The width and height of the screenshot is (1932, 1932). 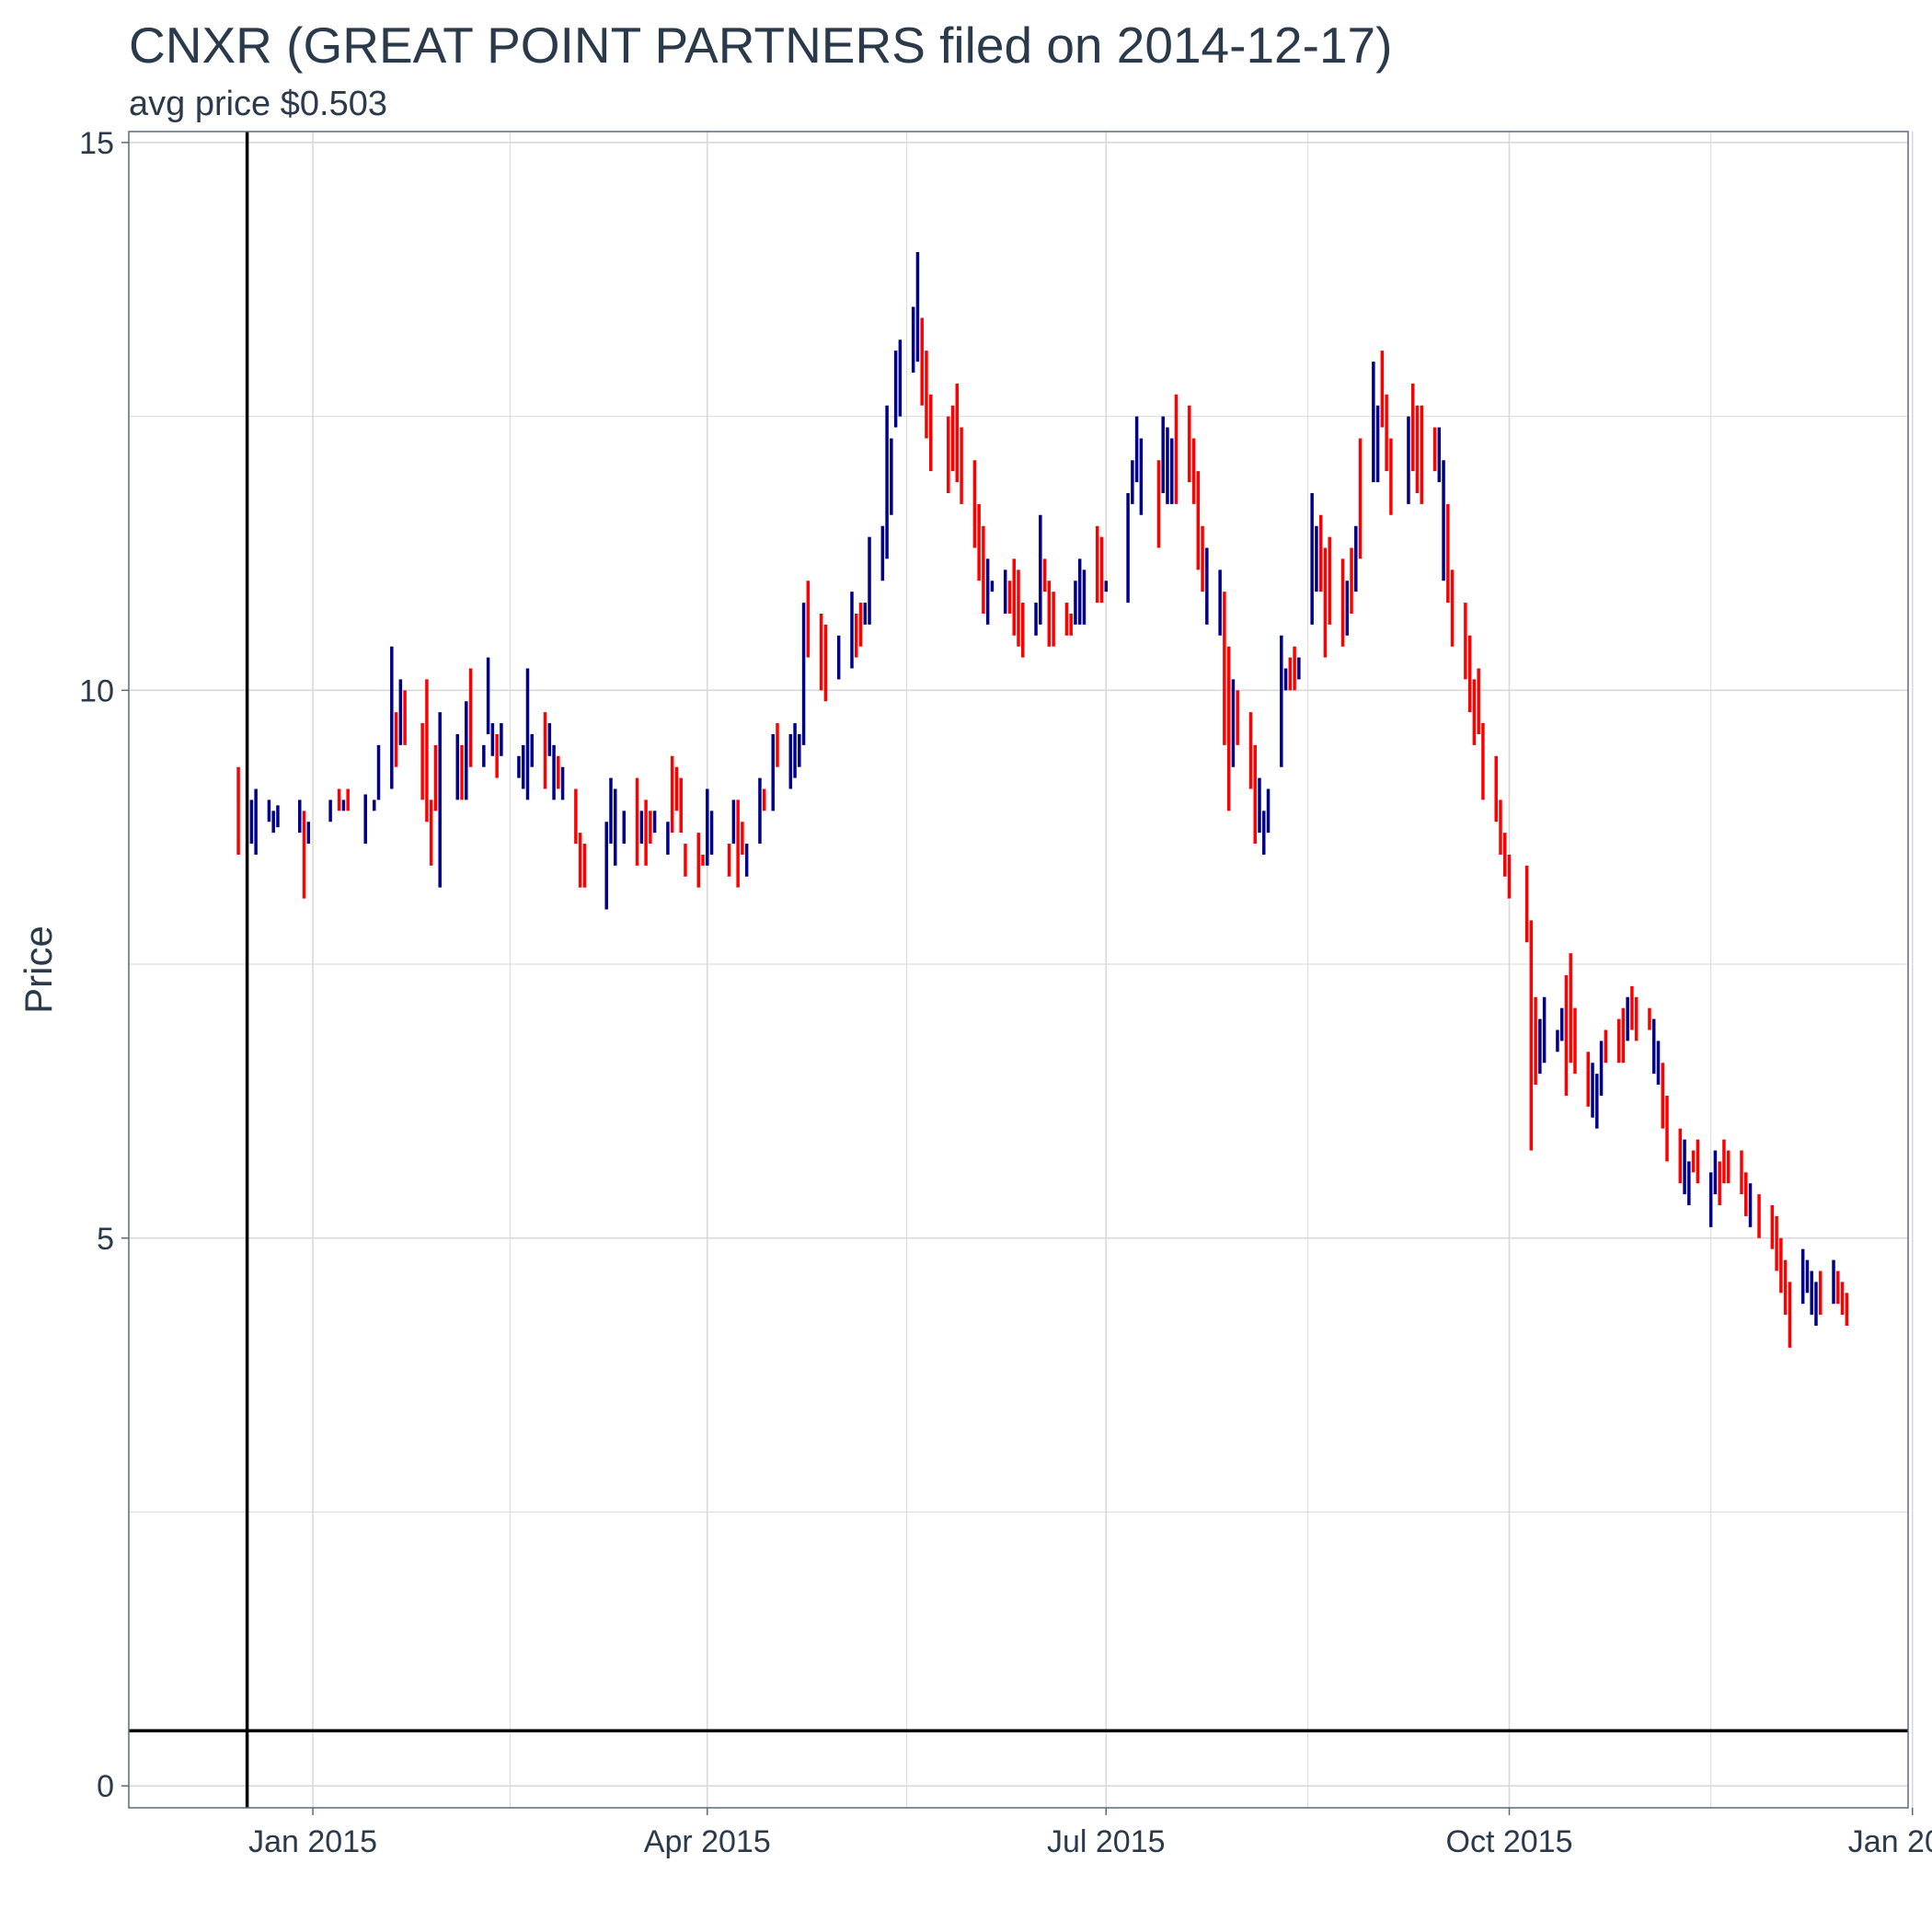 What do you see at coordinates (1106, 1841) in the screenshot?
I see `x-tick-label: Jul 2015` at bounding box center [1106, 1841].